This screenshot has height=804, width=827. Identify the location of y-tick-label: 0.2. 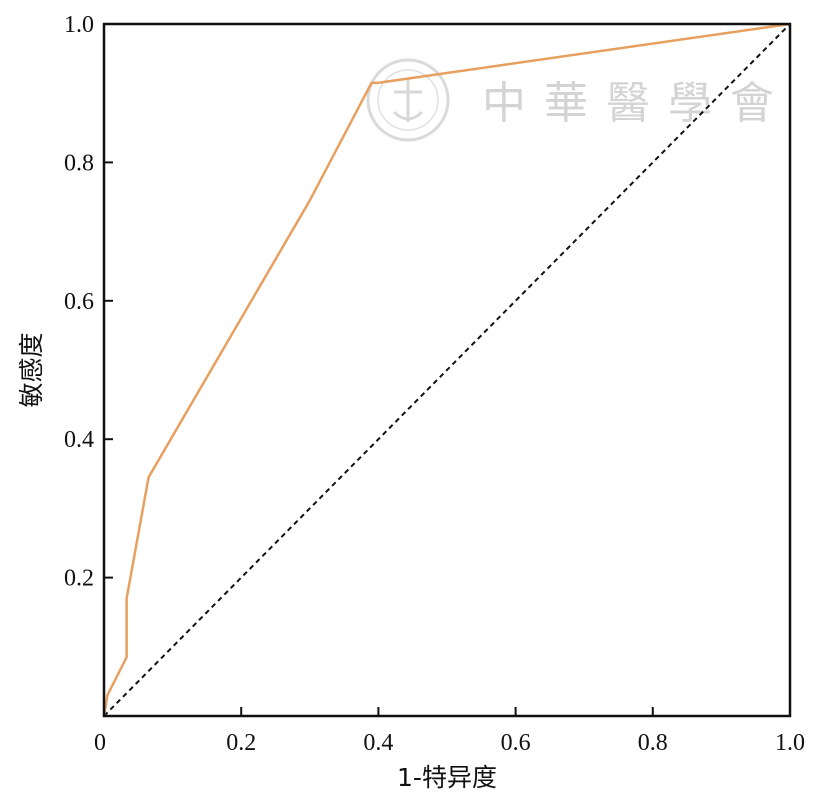
(79, 579).